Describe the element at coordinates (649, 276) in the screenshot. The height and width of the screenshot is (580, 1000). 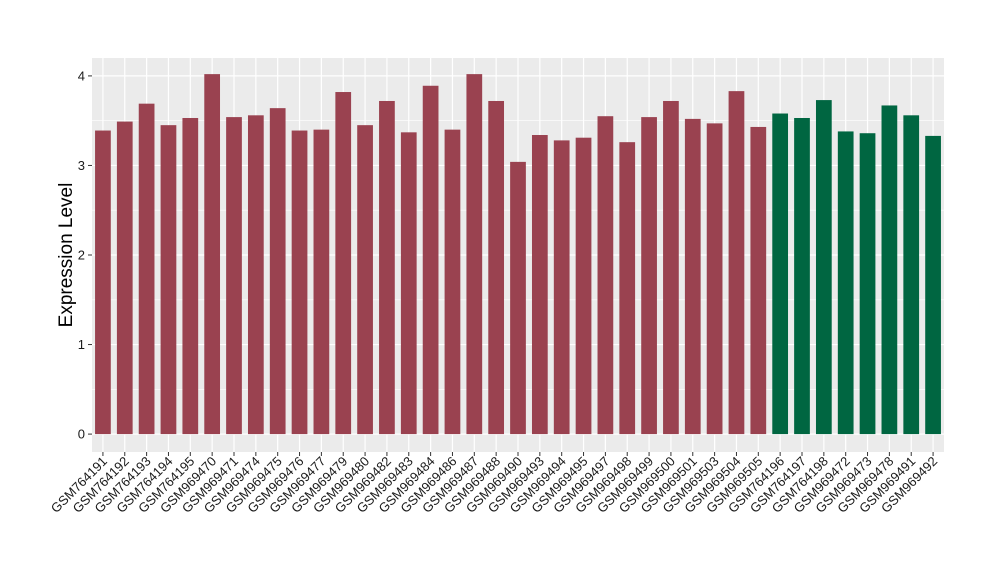
I see `bar-GSM969499` at that location.